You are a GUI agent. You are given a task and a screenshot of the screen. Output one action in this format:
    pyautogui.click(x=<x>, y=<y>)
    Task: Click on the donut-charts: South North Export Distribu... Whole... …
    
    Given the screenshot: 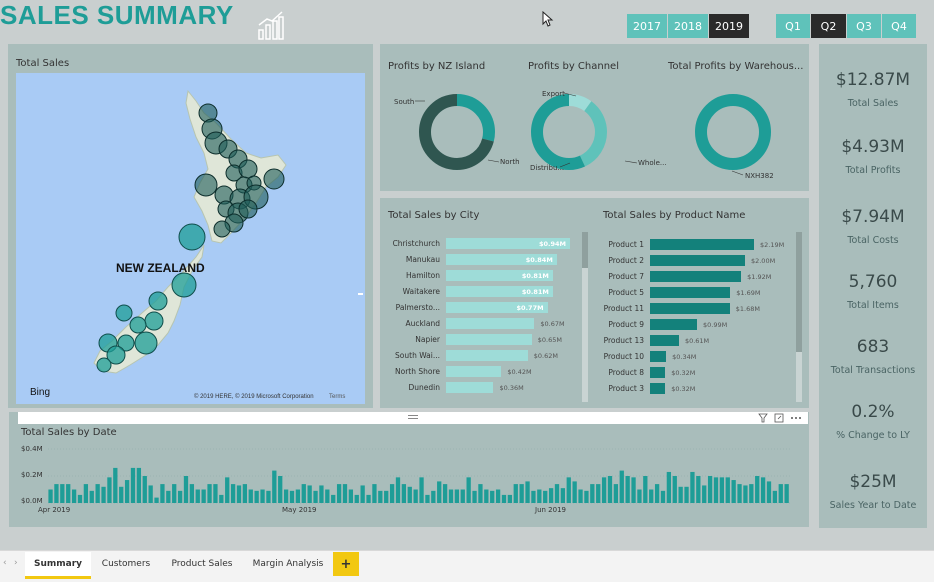 What is the action you would take?
    pyautogui.click(x=594, y=134)
    